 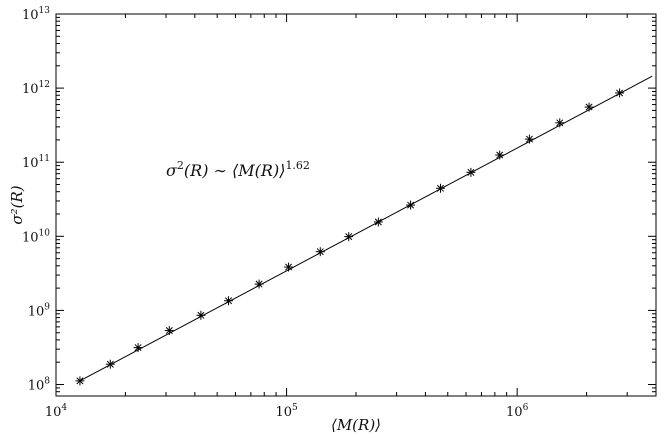 What do you see at coordinates (172, 170) in the screenshot?
I see `annotation-base: σ` at bounding box center [172, 170].